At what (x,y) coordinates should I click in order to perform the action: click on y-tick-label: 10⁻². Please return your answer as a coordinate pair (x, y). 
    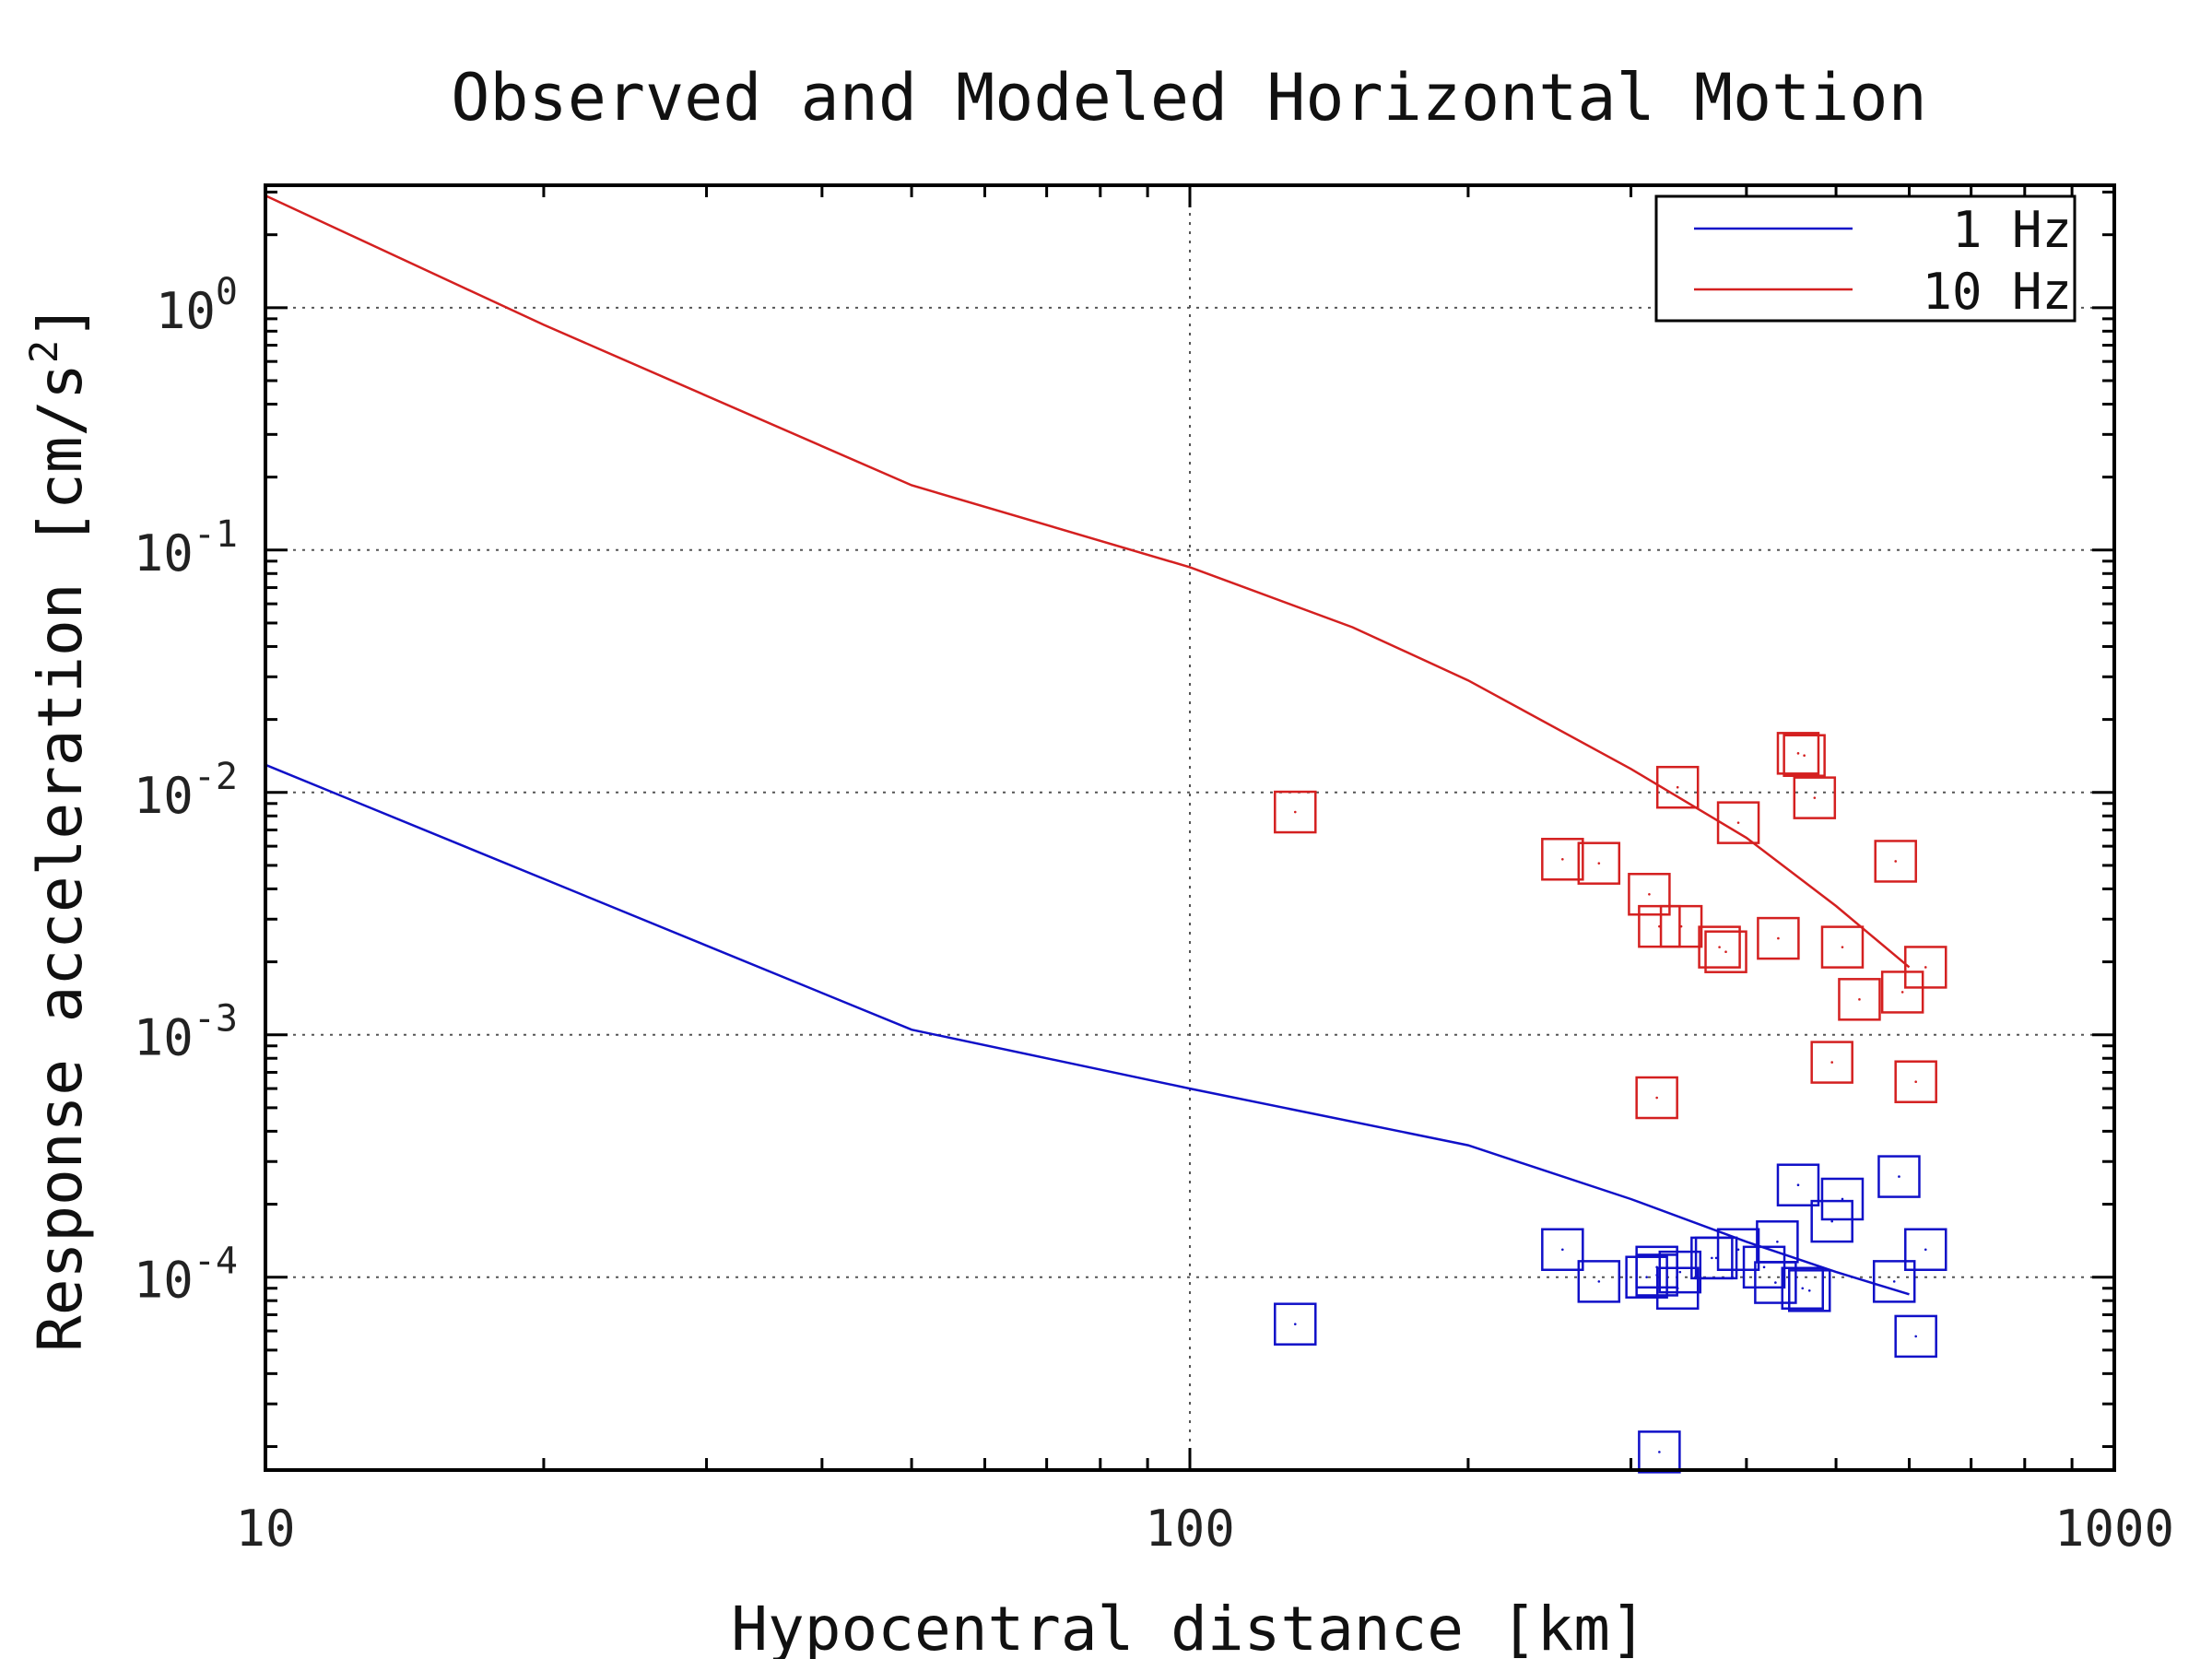
    Looking at the image, I should click on (186, 790).